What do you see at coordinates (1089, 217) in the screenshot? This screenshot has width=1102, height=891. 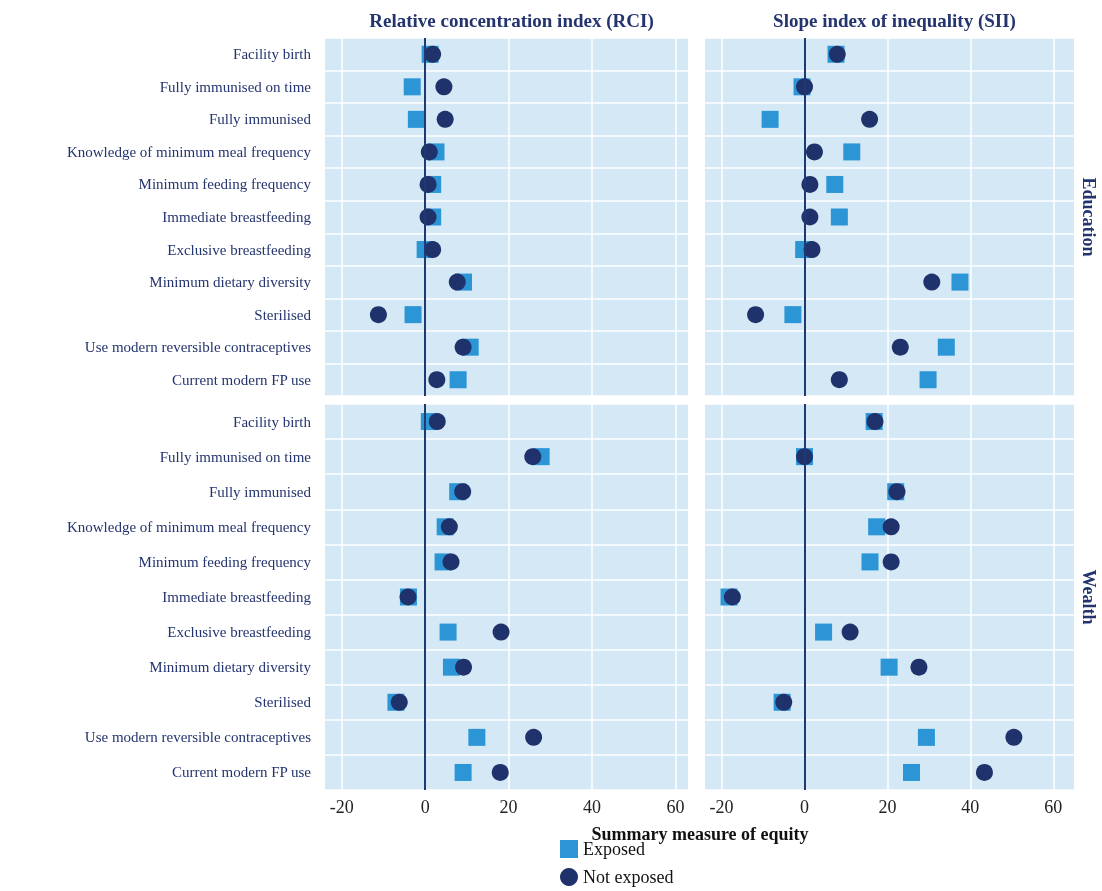 I see `y2-axis-title: Education` at bounding box center [1089, 217].